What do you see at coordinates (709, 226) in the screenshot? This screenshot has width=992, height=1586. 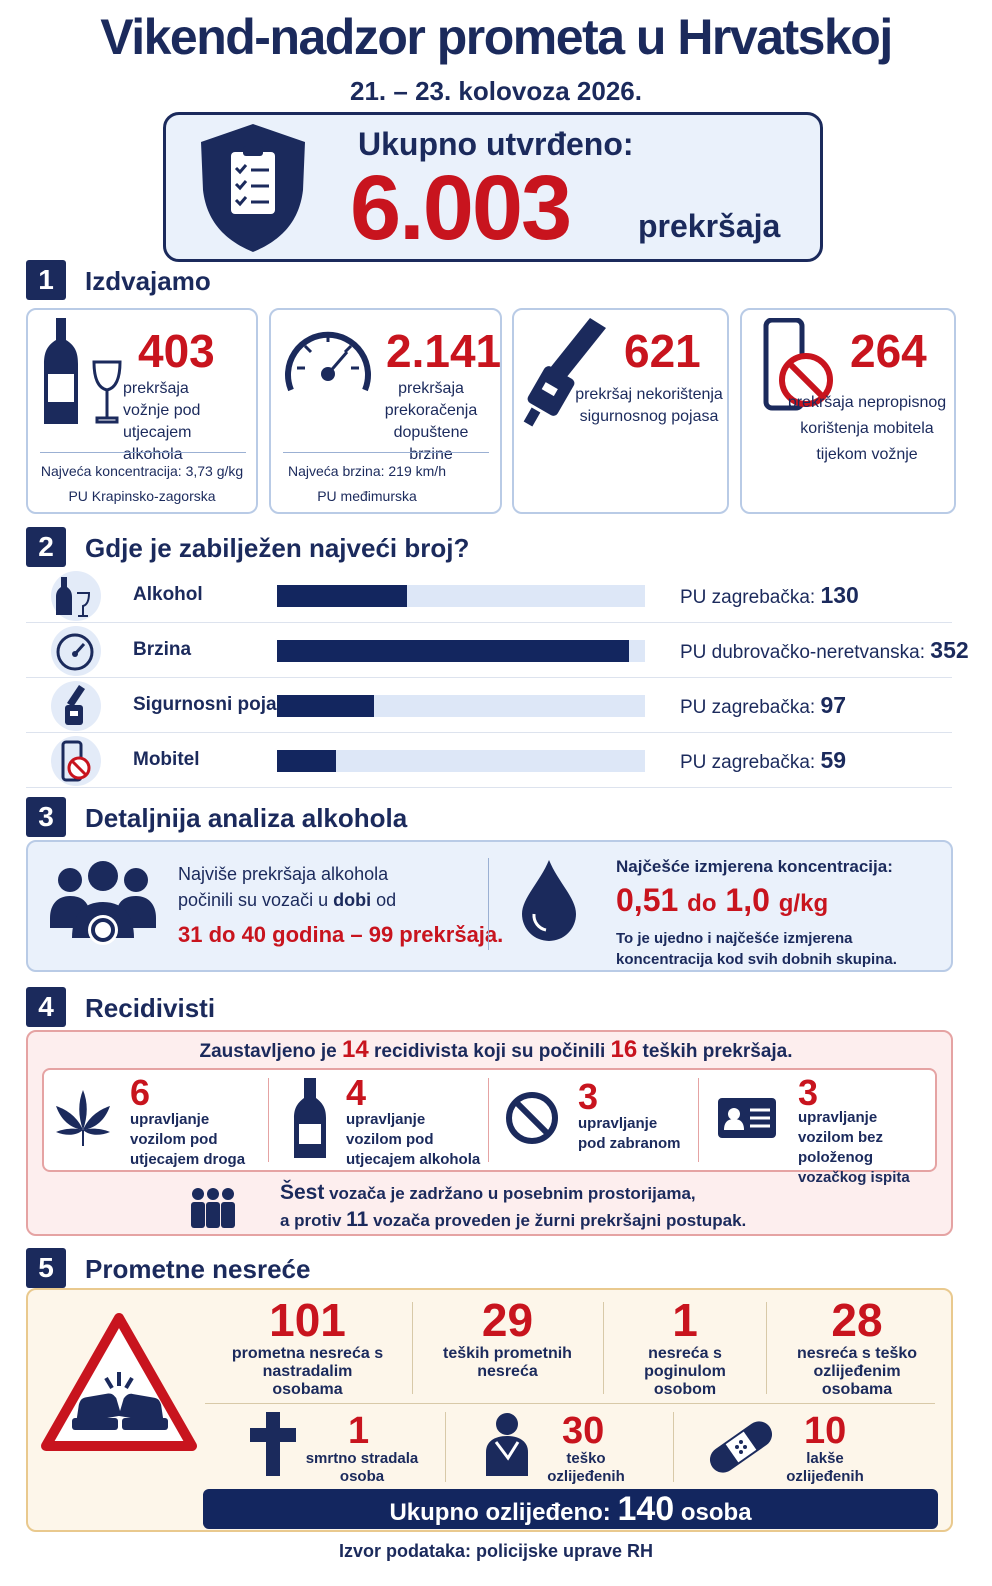 I see `total-unit: prekršaja` at bounding box center [709, 226].